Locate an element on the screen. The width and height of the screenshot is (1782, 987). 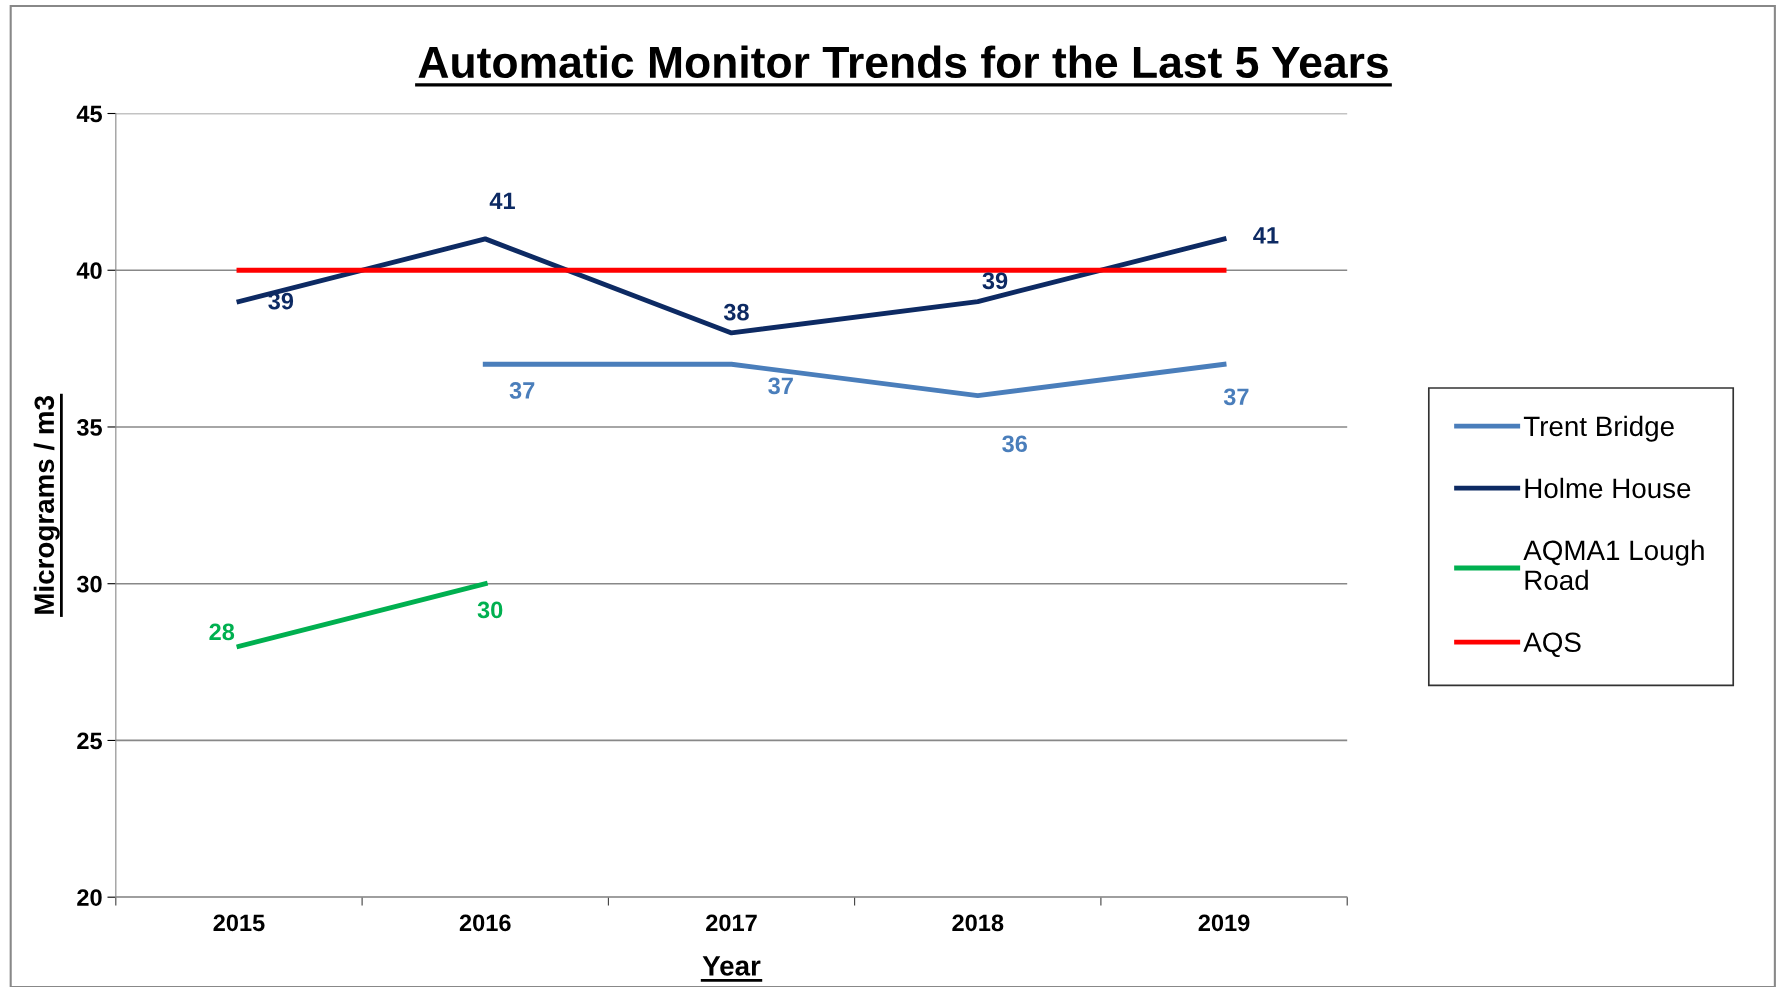
y-tick-label: 25 is located at coordinates (89, 741).